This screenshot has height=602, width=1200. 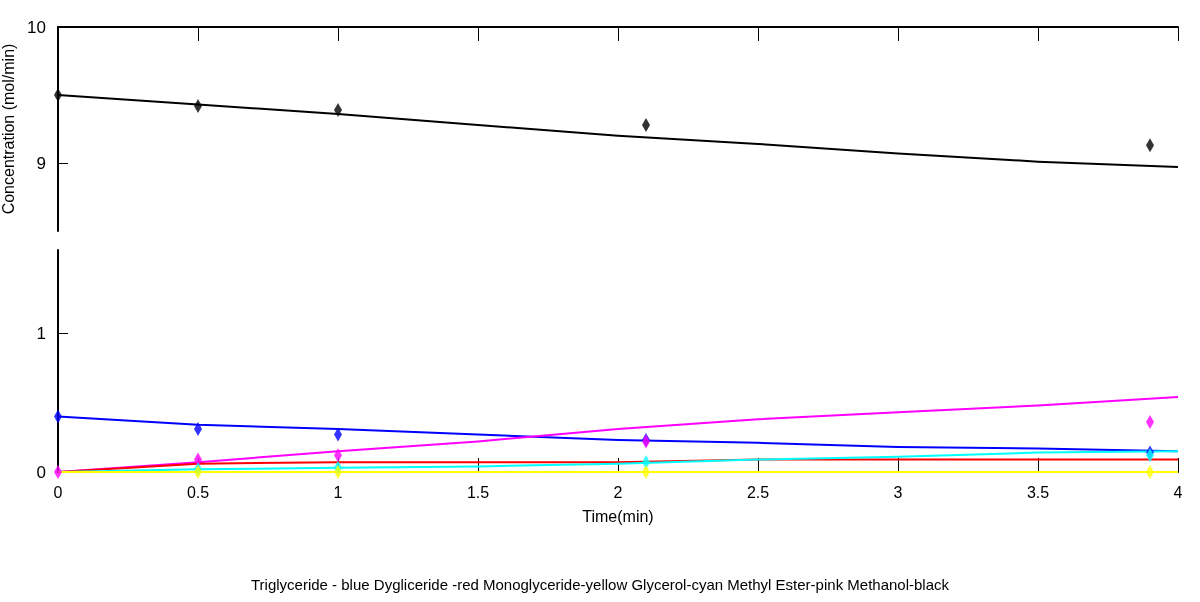 I want to click on y-tick-label: 10, so click(x=36, y=27).